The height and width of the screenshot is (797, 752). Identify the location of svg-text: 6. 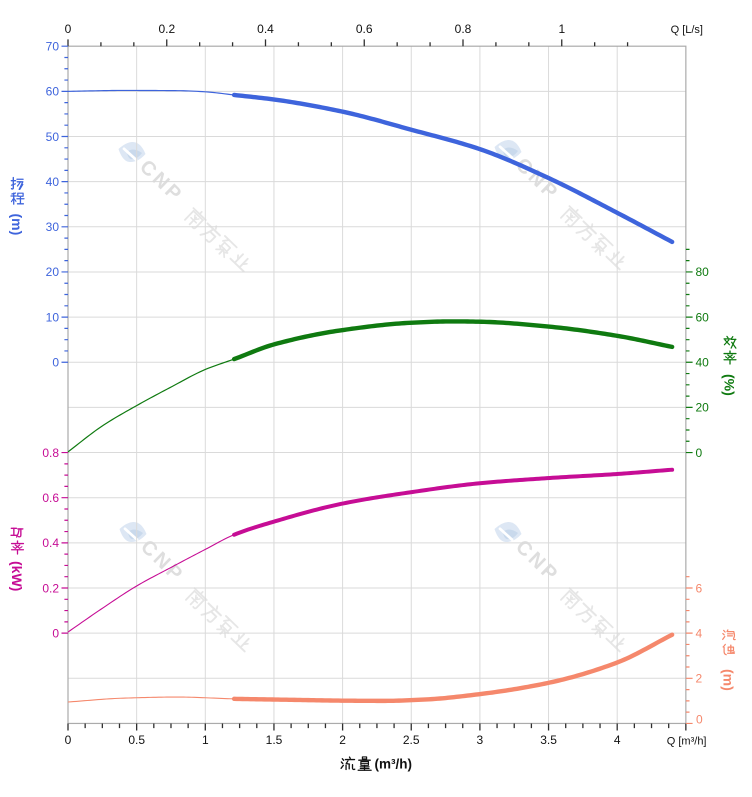
(699, 588).